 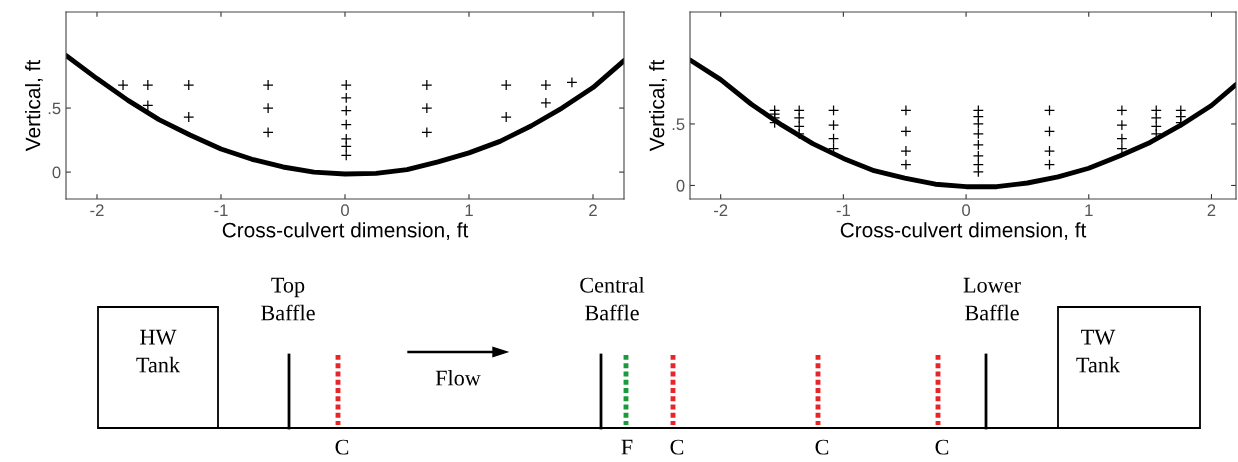 I want to click on text: Central Baffle, so click(x=612, y=298).